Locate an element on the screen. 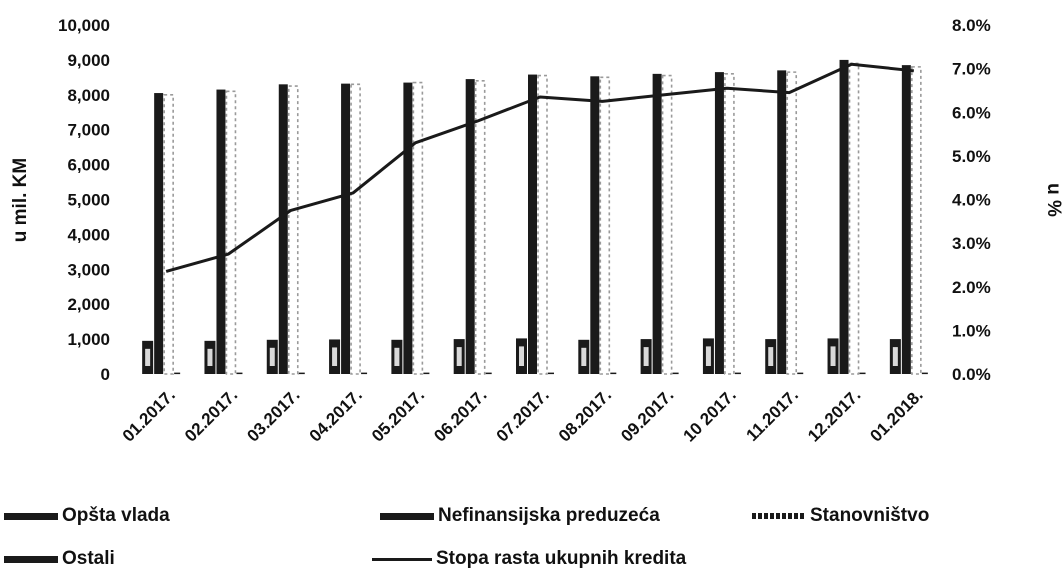 This screenshot has width=1063, height=578. x-tick-label: 10 2017. is located at coordinates (710, 415).